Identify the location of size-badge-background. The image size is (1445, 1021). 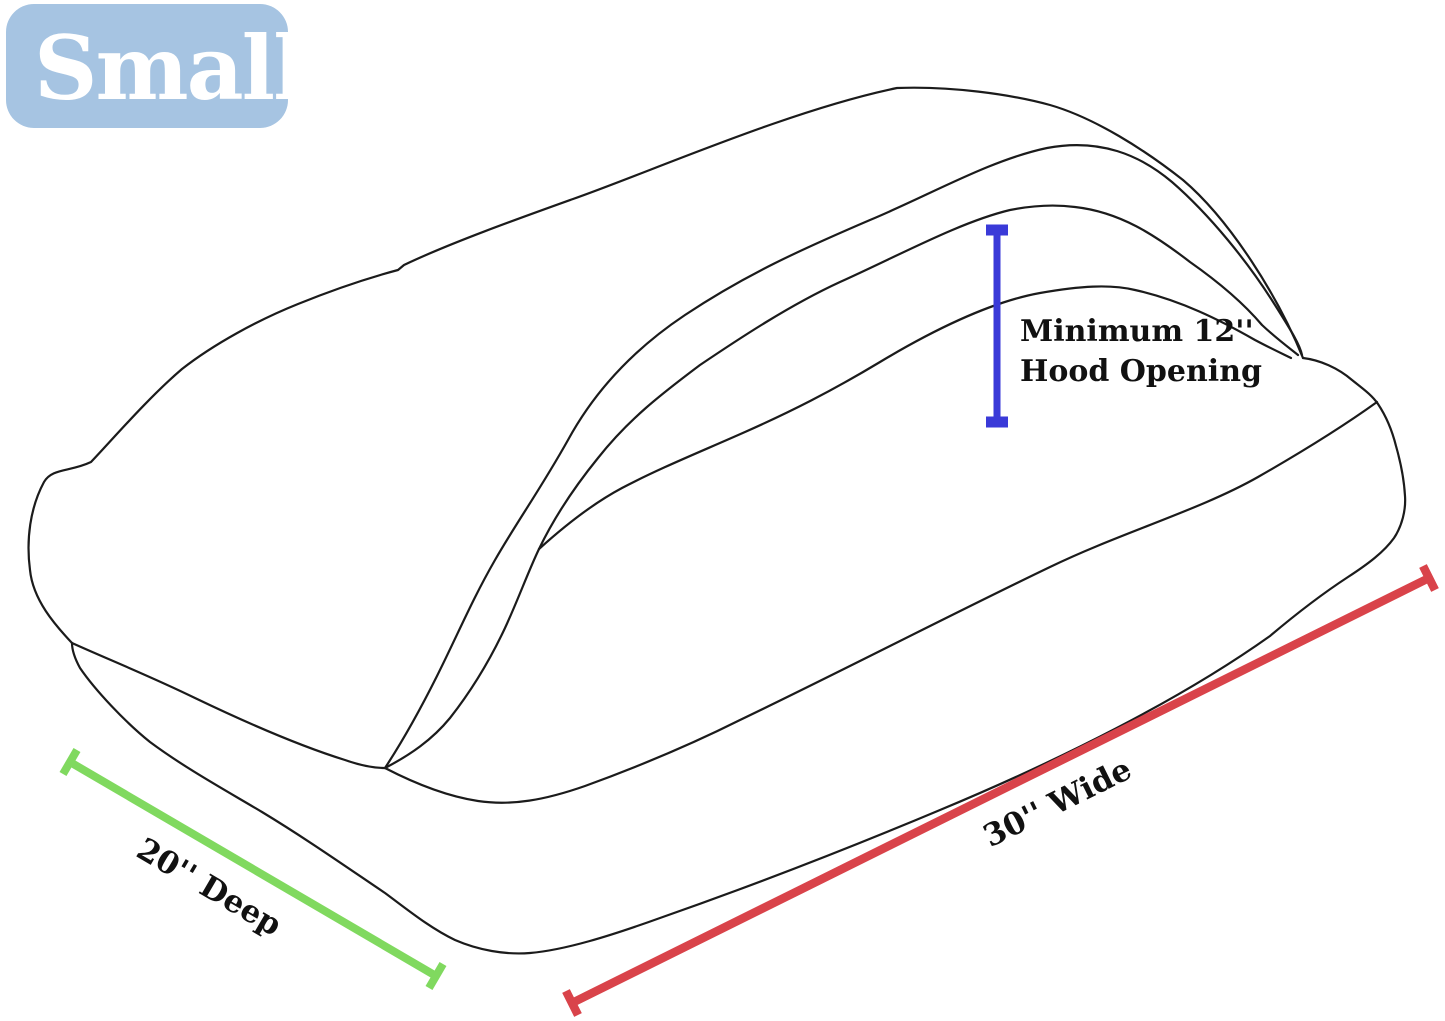
(147, 66).